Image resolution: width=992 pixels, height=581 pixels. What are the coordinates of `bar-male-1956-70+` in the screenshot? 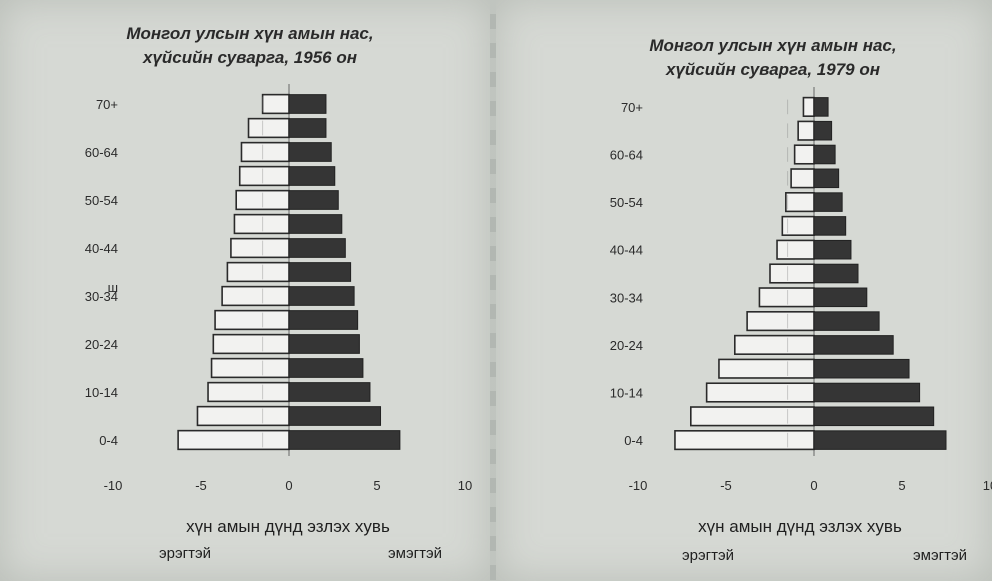 It's located at (275, 104).